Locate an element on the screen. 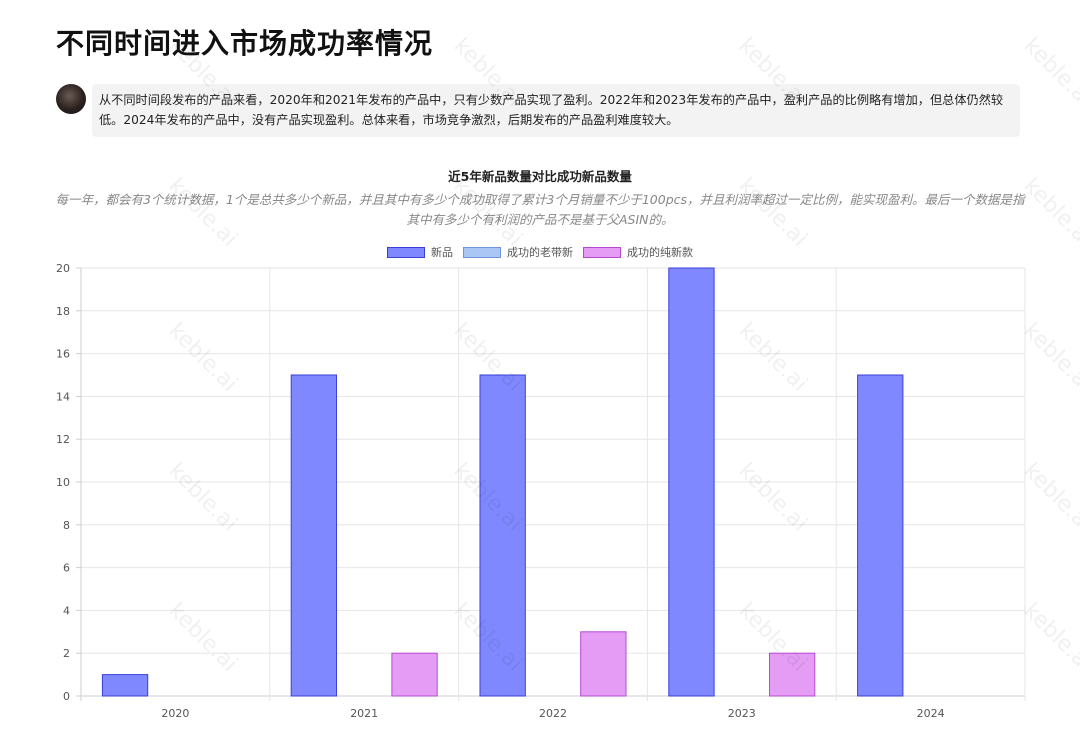  legend-swatch-pure-new is located at coordinates (602, 252).